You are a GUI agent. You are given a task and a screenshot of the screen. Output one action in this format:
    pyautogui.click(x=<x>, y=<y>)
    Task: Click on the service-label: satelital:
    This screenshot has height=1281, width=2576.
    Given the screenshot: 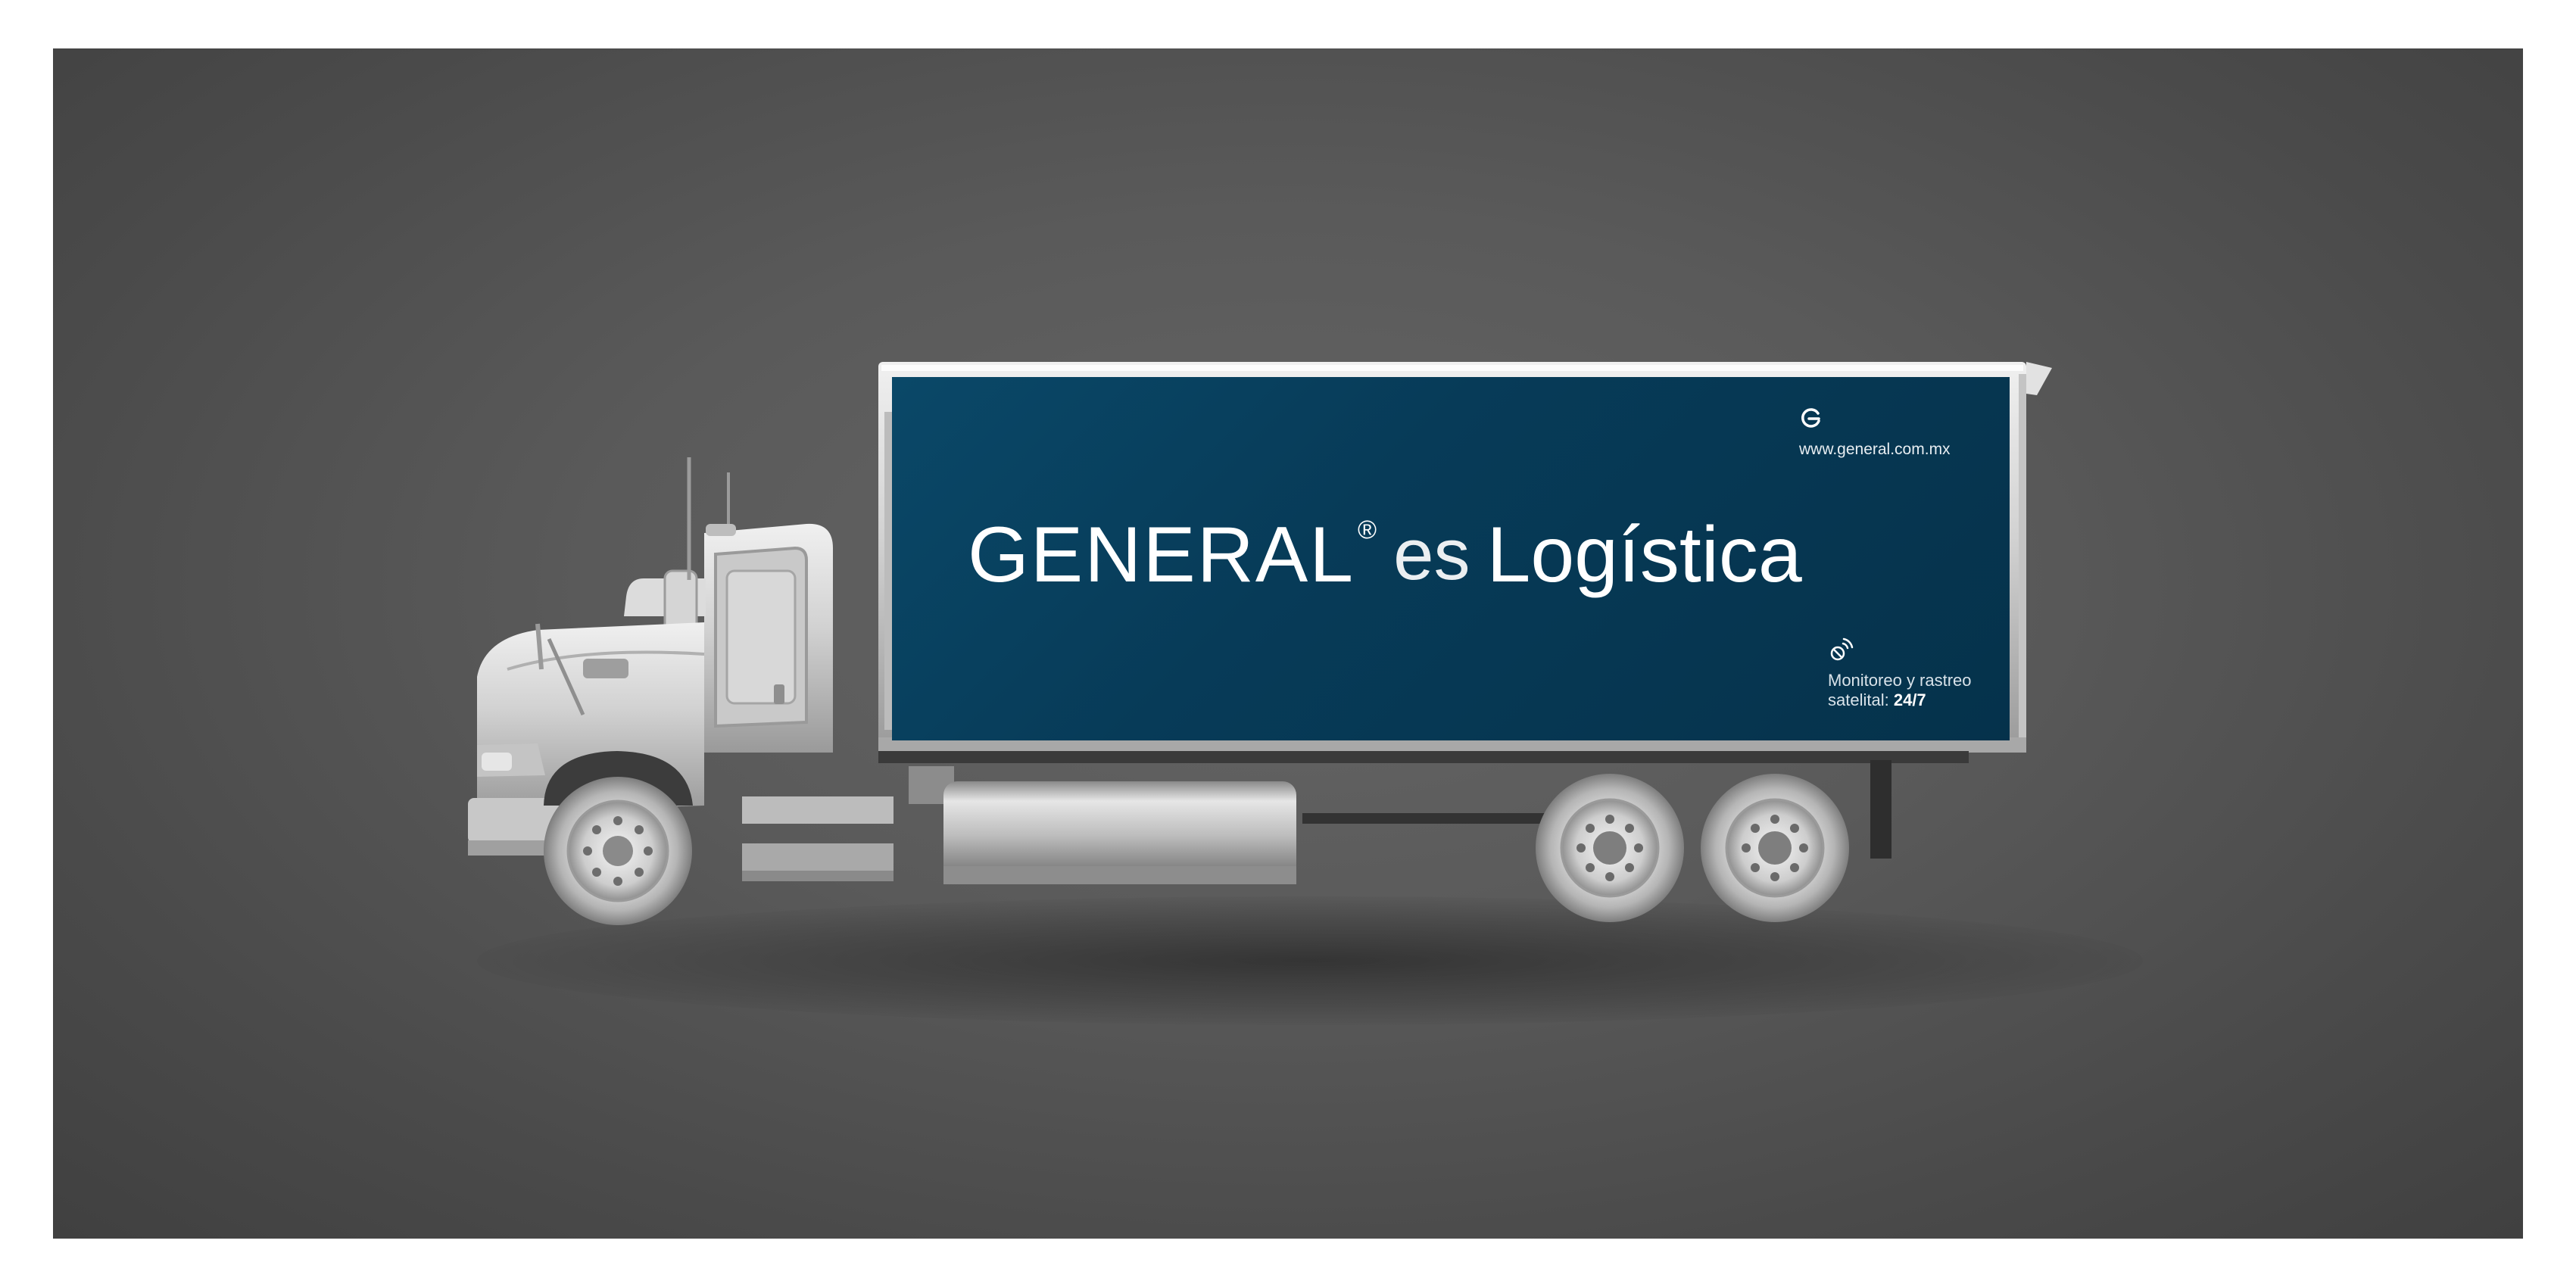 What is the action you would take?
    pyautogui.click(x=1859, y=699)
    